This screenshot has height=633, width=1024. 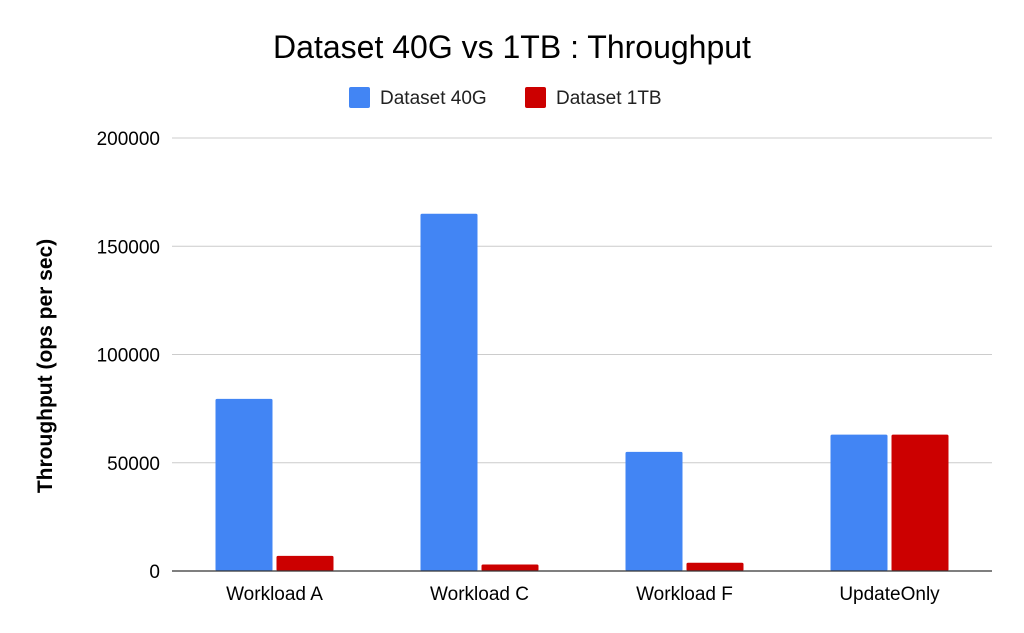 What do you see at coordinates (133, 464) in the screenshot?
I see `y-tick-label: 50000` at bounding box center [133, 464].